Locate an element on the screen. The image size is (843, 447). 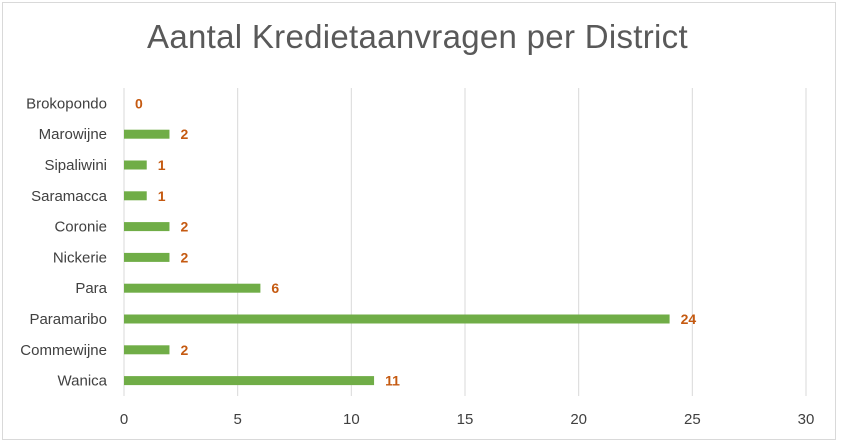
category-label: Brokopondo is located at coordinates (66, 103).